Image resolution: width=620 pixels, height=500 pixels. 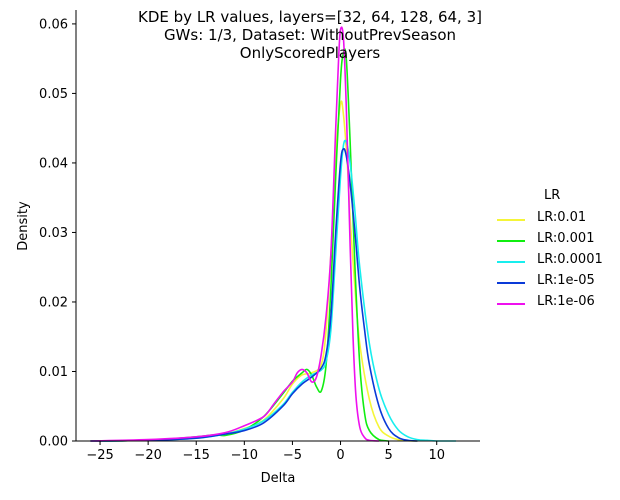 What do you see at coordinates (292, 455) in the screenshot?
I see `x-tick-label: −5` at bounding box center [292, 455].